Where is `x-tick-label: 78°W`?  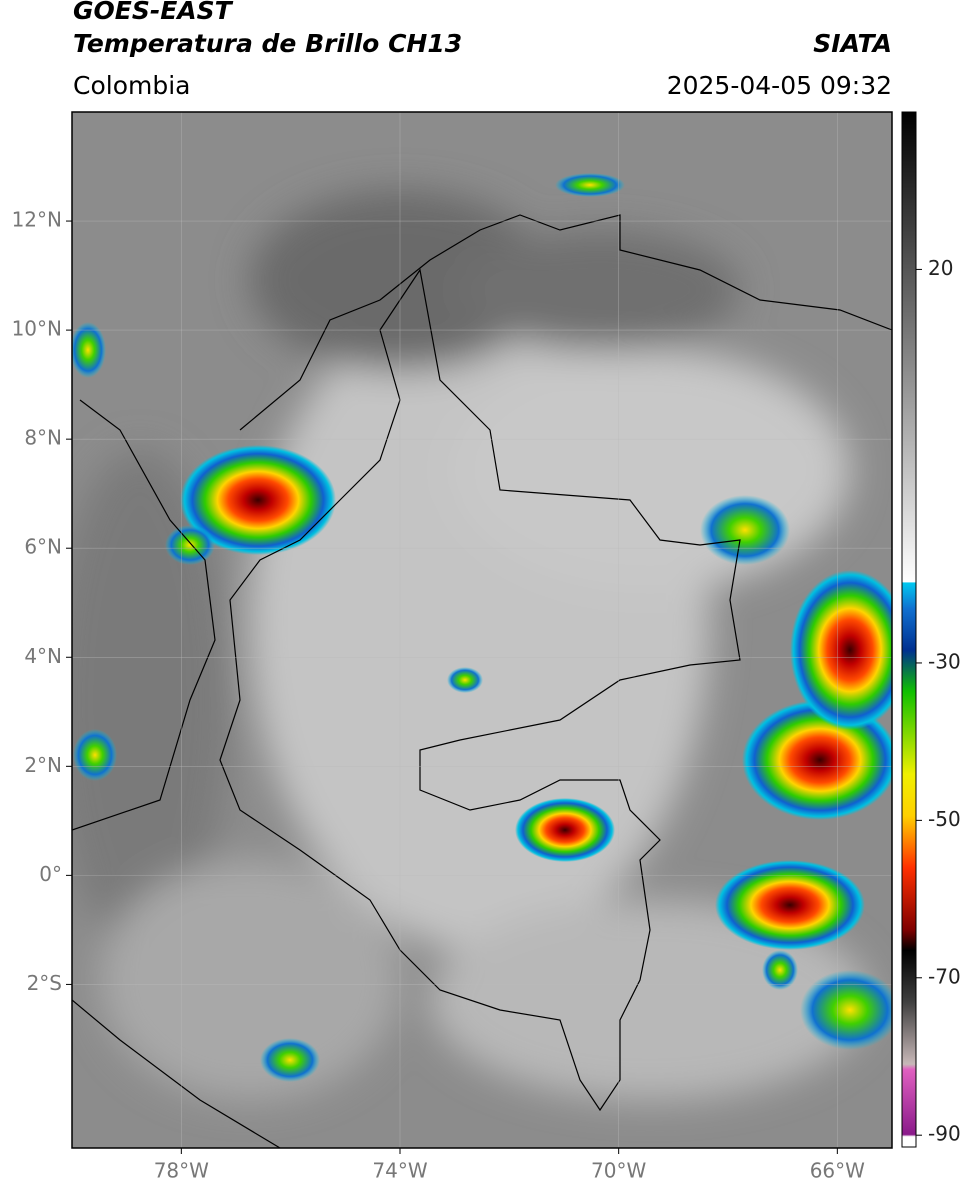
x-tick-label: 78°W is located at coordinates (181, 1171).